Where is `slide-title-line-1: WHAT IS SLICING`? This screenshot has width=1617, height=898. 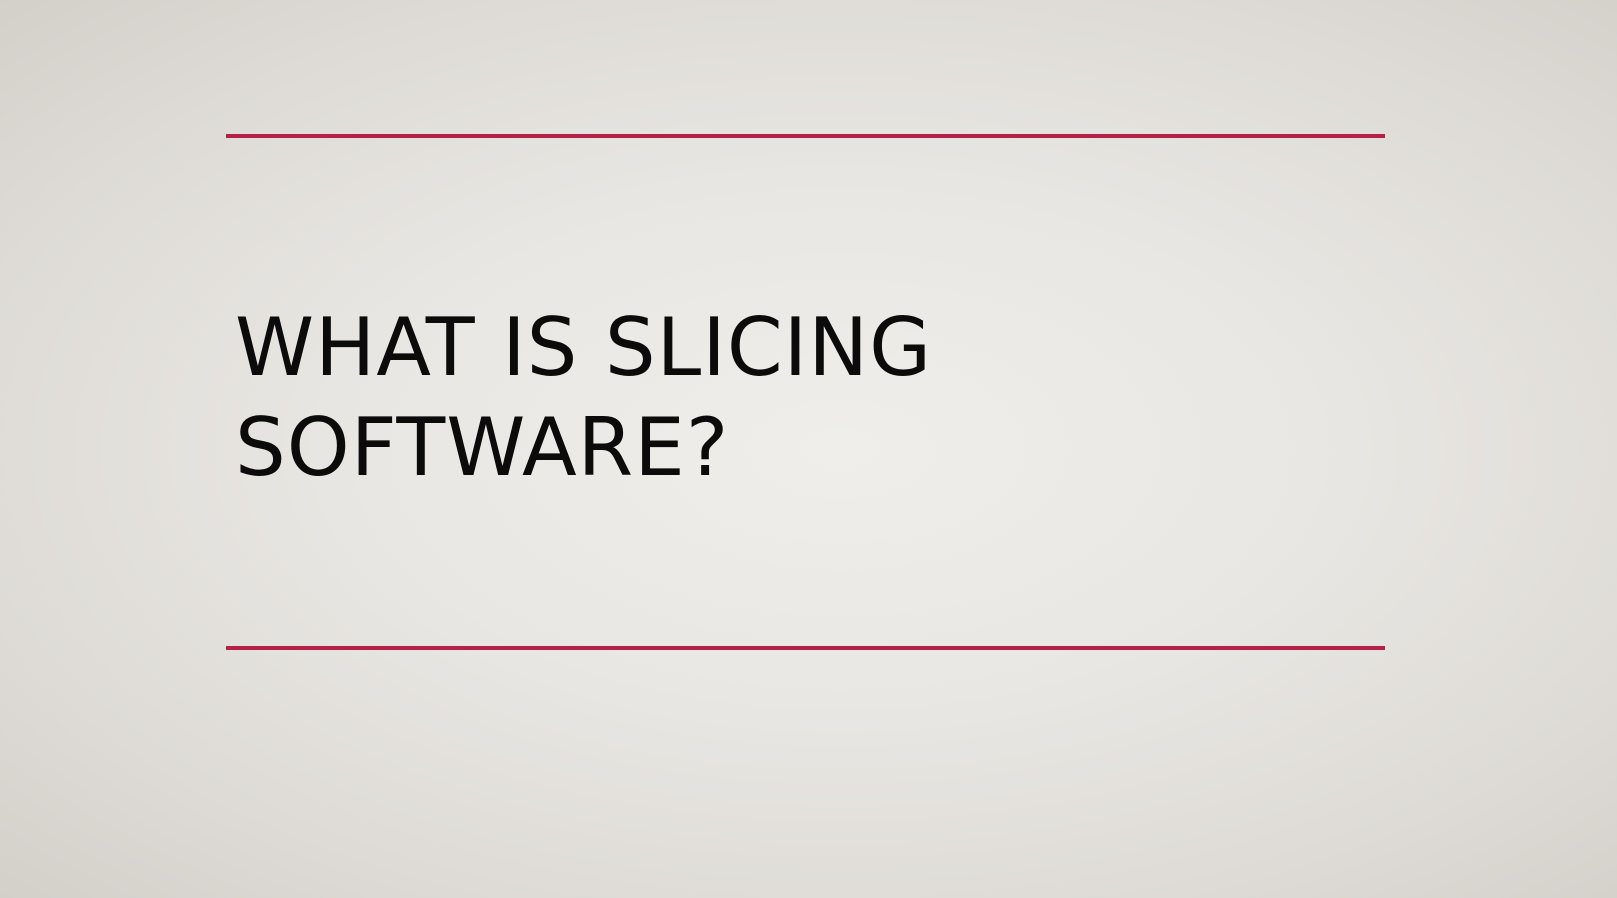 slide-title-line-1: WHAT IS SLICING is located at coordinates (584, 347).